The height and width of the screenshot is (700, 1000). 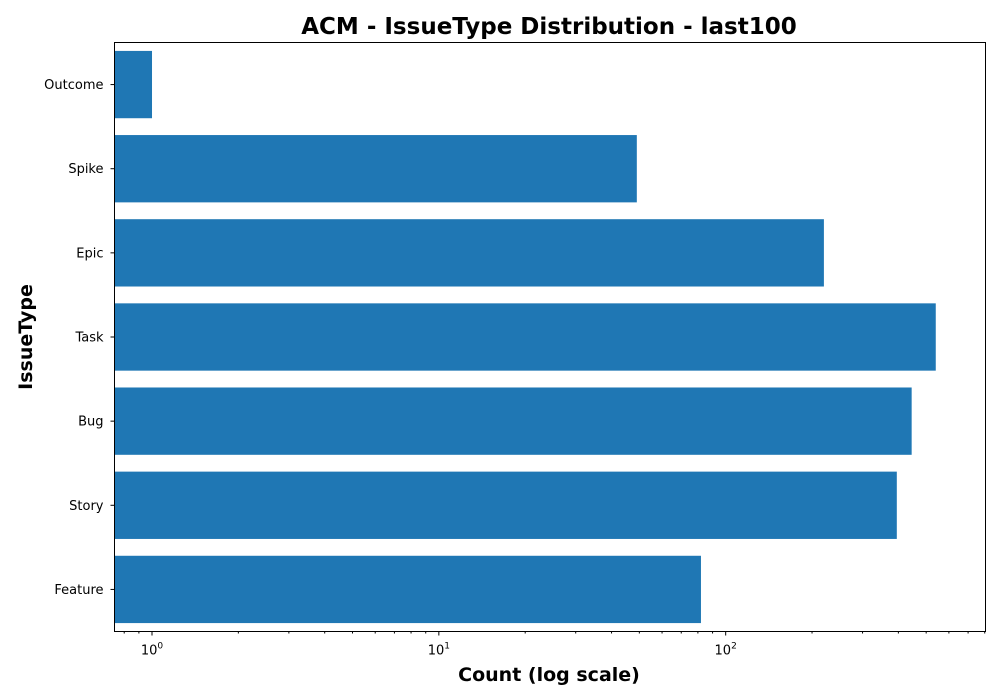 I want to click on bar-task, so click(x=525, y=337).